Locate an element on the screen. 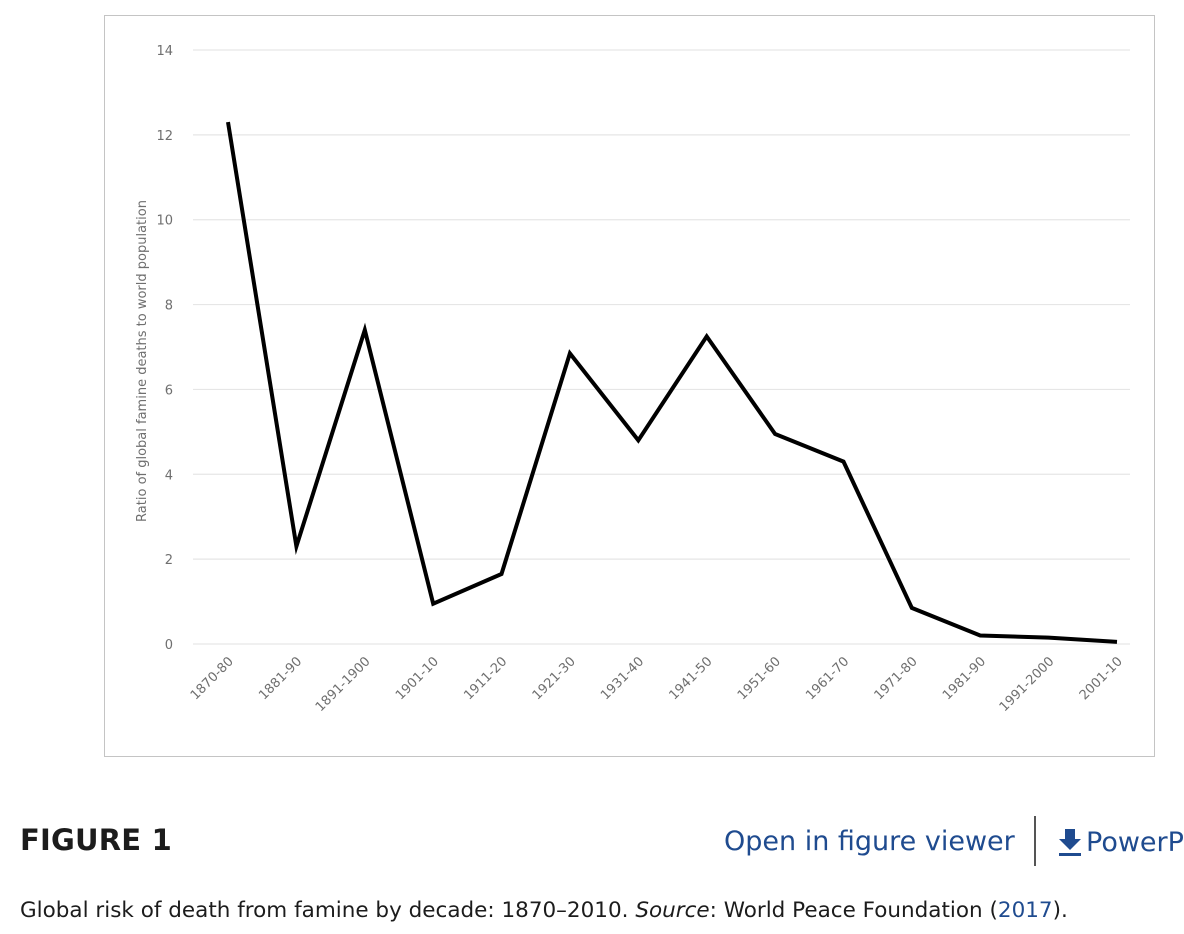  x-tick-label: 1991-2000 is located at coordinates (1027, 684).